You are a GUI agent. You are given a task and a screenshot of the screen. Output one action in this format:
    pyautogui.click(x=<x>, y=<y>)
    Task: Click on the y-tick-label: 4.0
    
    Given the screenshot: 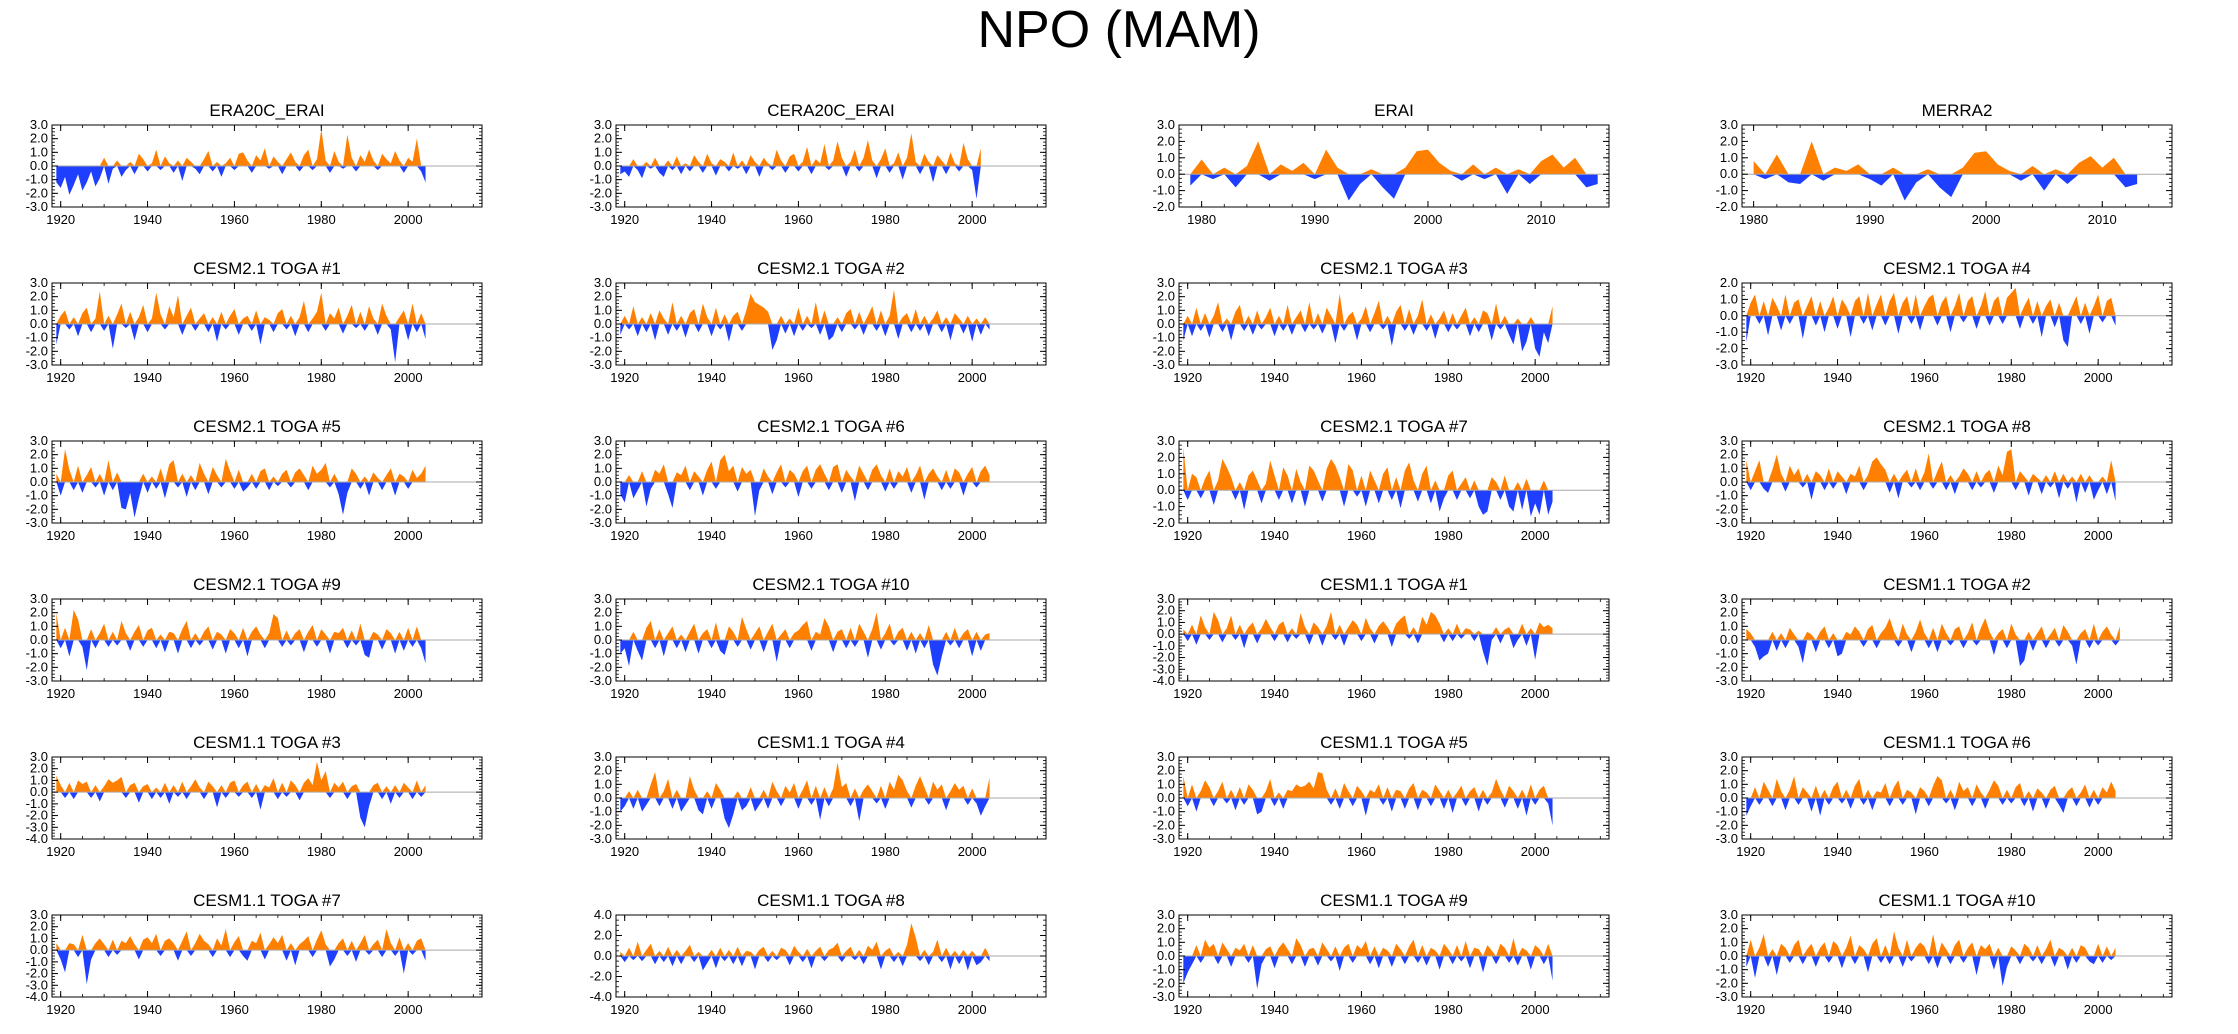 What is the action you would take?
    pyautogui.click(x=603, y=914)
    